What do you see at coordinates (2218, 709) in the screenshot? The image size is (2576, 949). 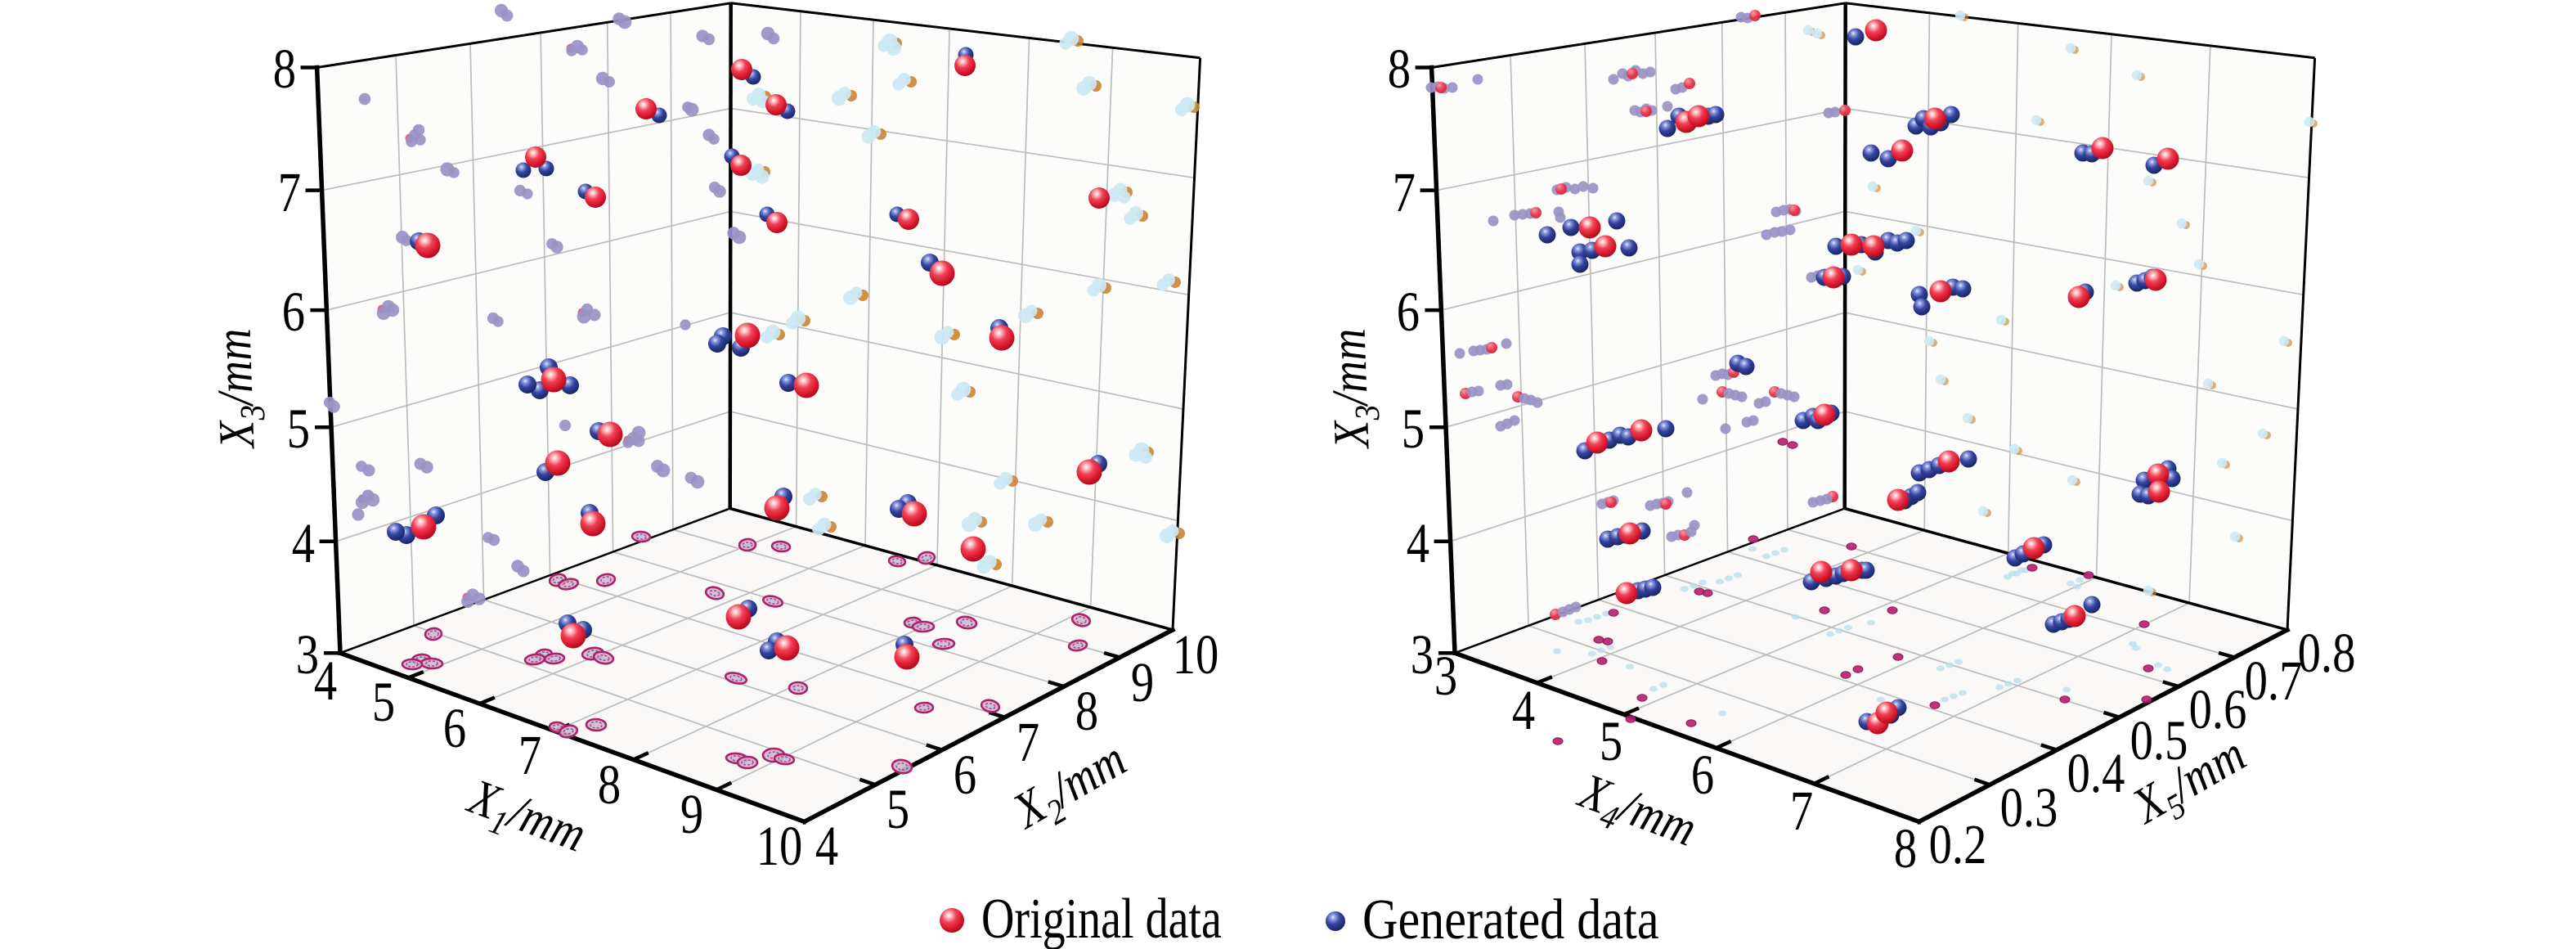 I see `svg-text: 0.6` at bounding box center [2218, 709].